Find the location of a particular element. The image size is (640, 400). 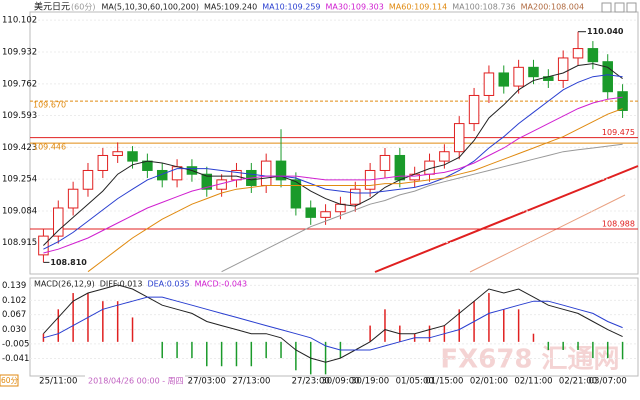

ma-legend: MA100:108.736 is located at coordinates (483, 7).